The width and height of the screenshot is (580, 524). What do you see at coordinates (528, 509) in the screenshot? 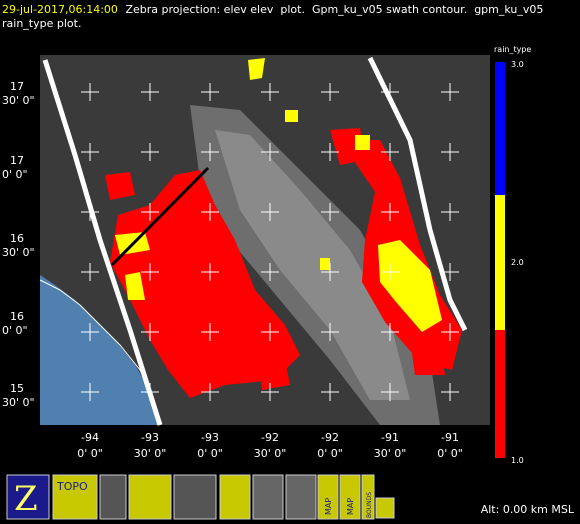
I see `altitude-status: Alt: 0.00 km MSL` at bounding box center [528, 509].